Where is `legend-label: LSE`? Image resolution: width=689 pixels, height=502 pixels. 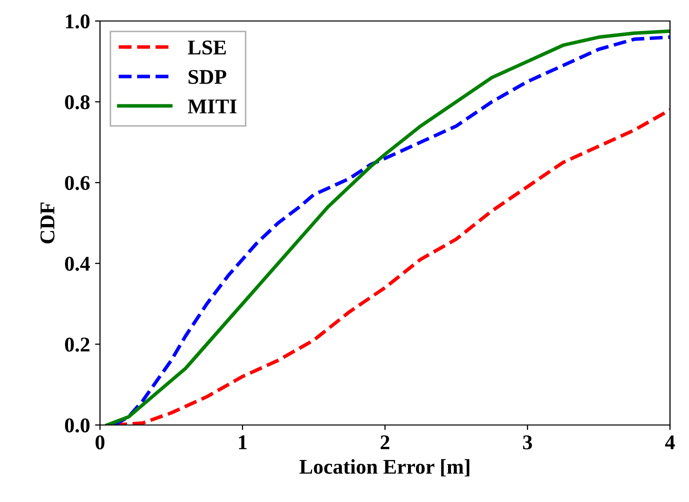
legend-label: LSE is located at coordinates (207, 47).